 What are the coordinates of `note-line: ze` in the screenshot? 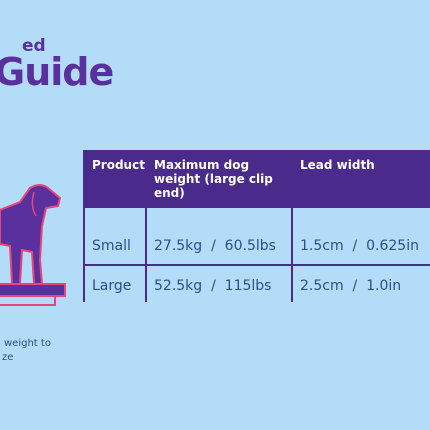 It's located at (8, 357).